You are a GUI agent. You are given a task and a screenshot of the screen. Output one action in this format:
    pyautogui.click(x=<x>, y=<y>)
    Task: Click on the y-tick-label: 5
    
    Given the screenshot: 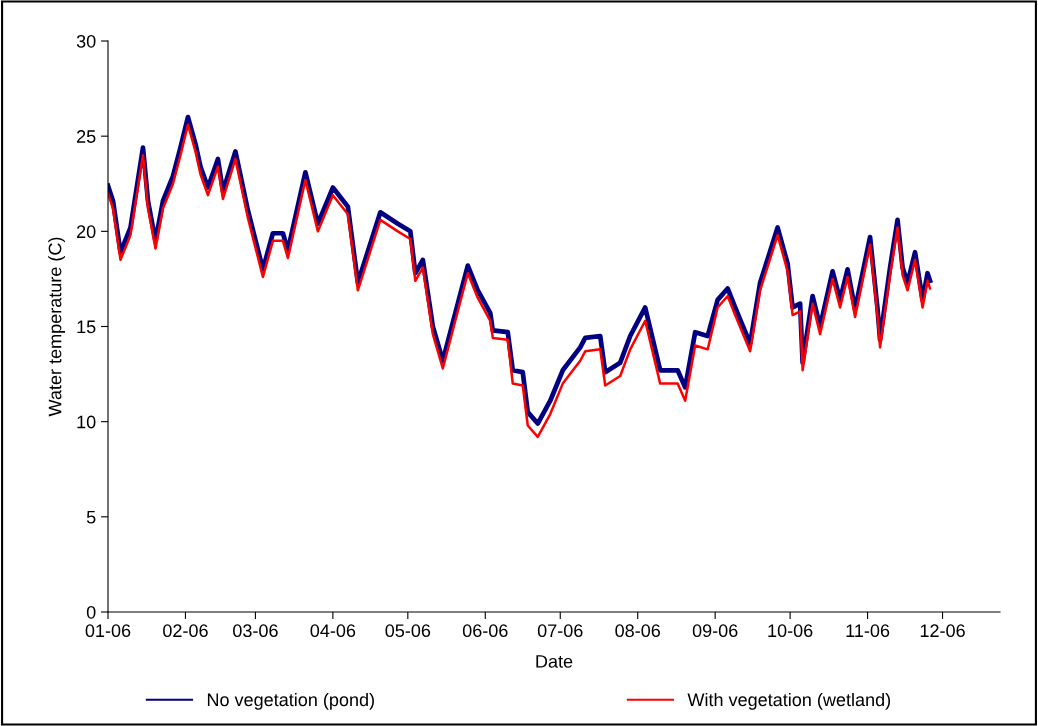 What is the action you would take?
    pyautogui.click(x=91, y=517)
    